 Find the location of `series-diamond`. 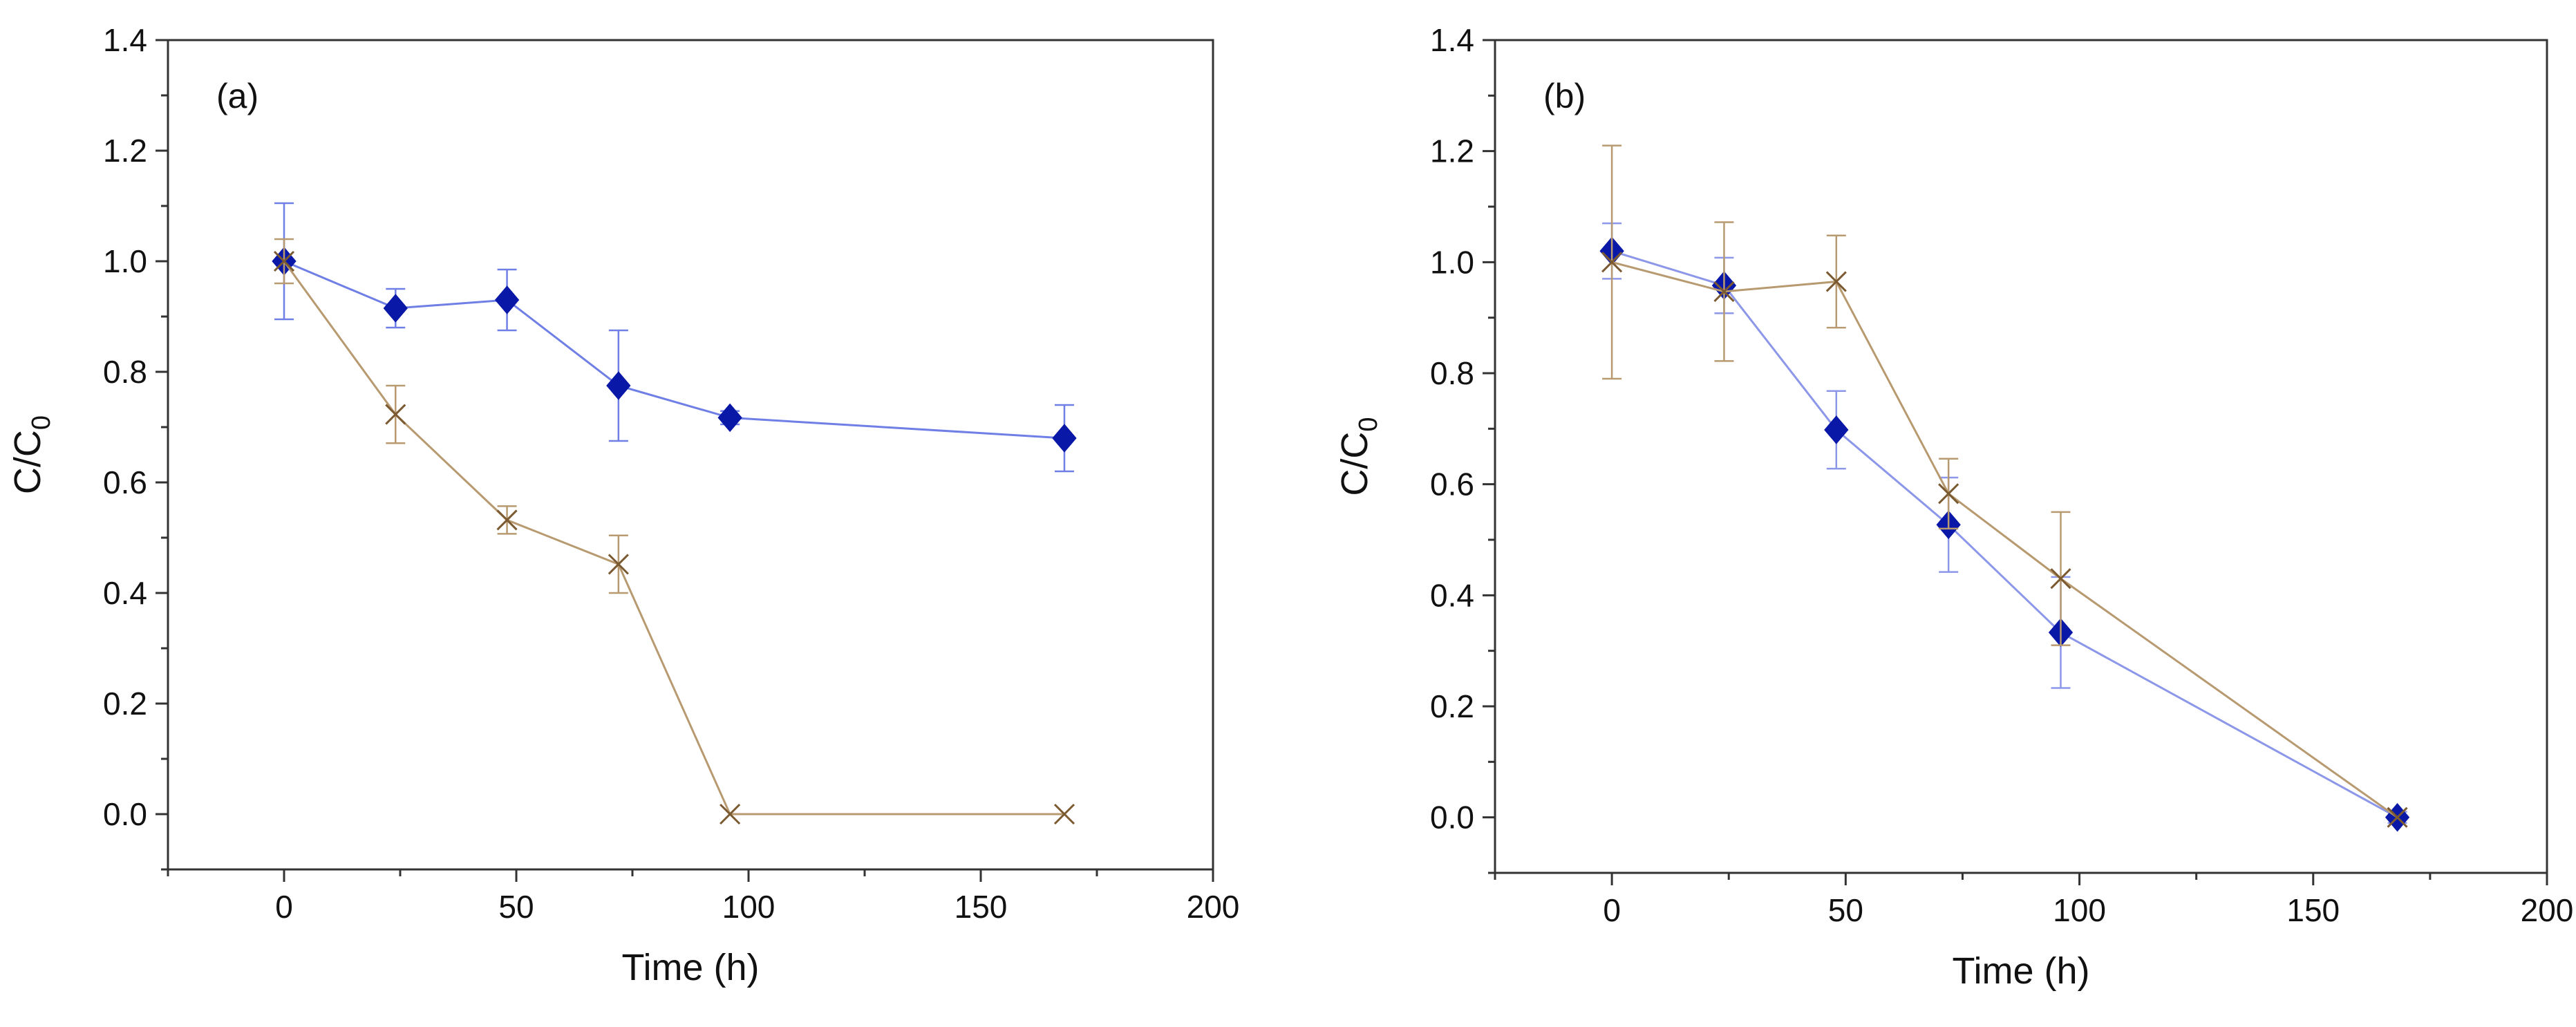

series-diamond is located at coordinates (674, 337).